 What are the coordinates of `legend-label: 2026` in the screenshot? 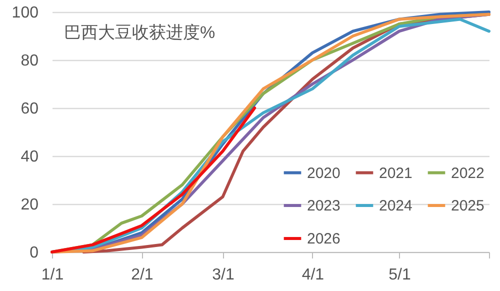 It's located at (323, 239).